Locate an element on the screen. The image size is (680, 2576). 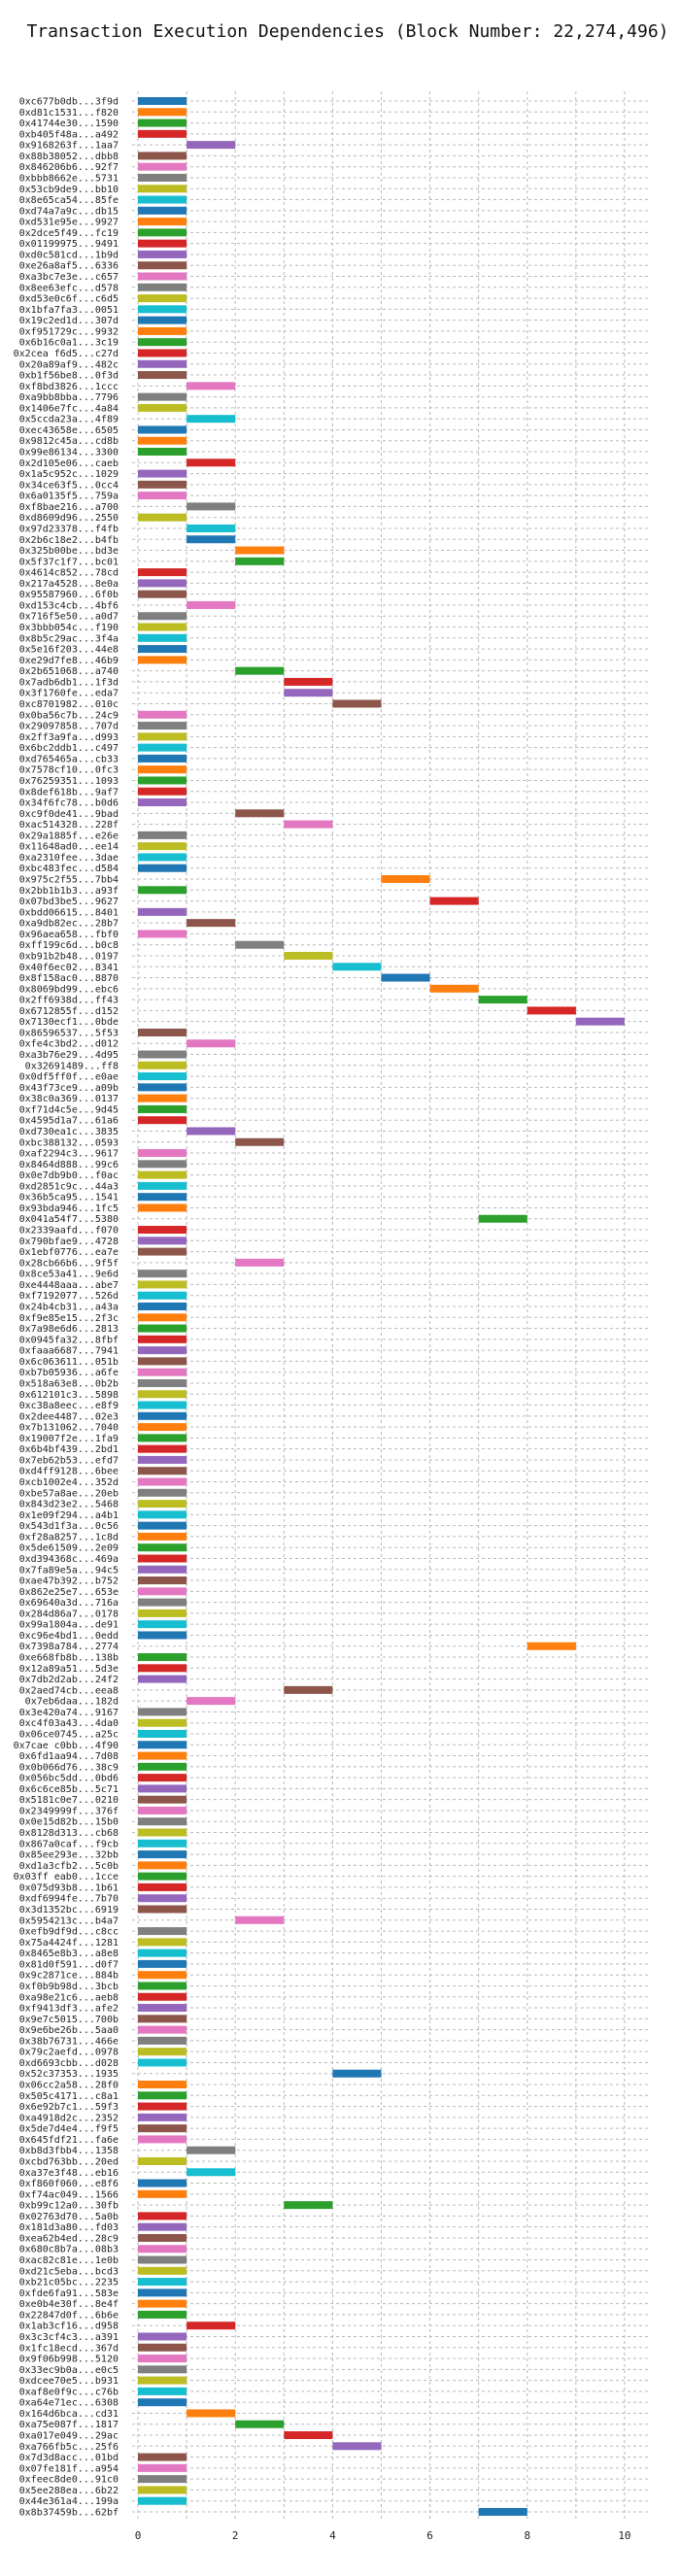
y-tick-label: 0x7eb6daa...182d is located at coordinates (72, 1702).